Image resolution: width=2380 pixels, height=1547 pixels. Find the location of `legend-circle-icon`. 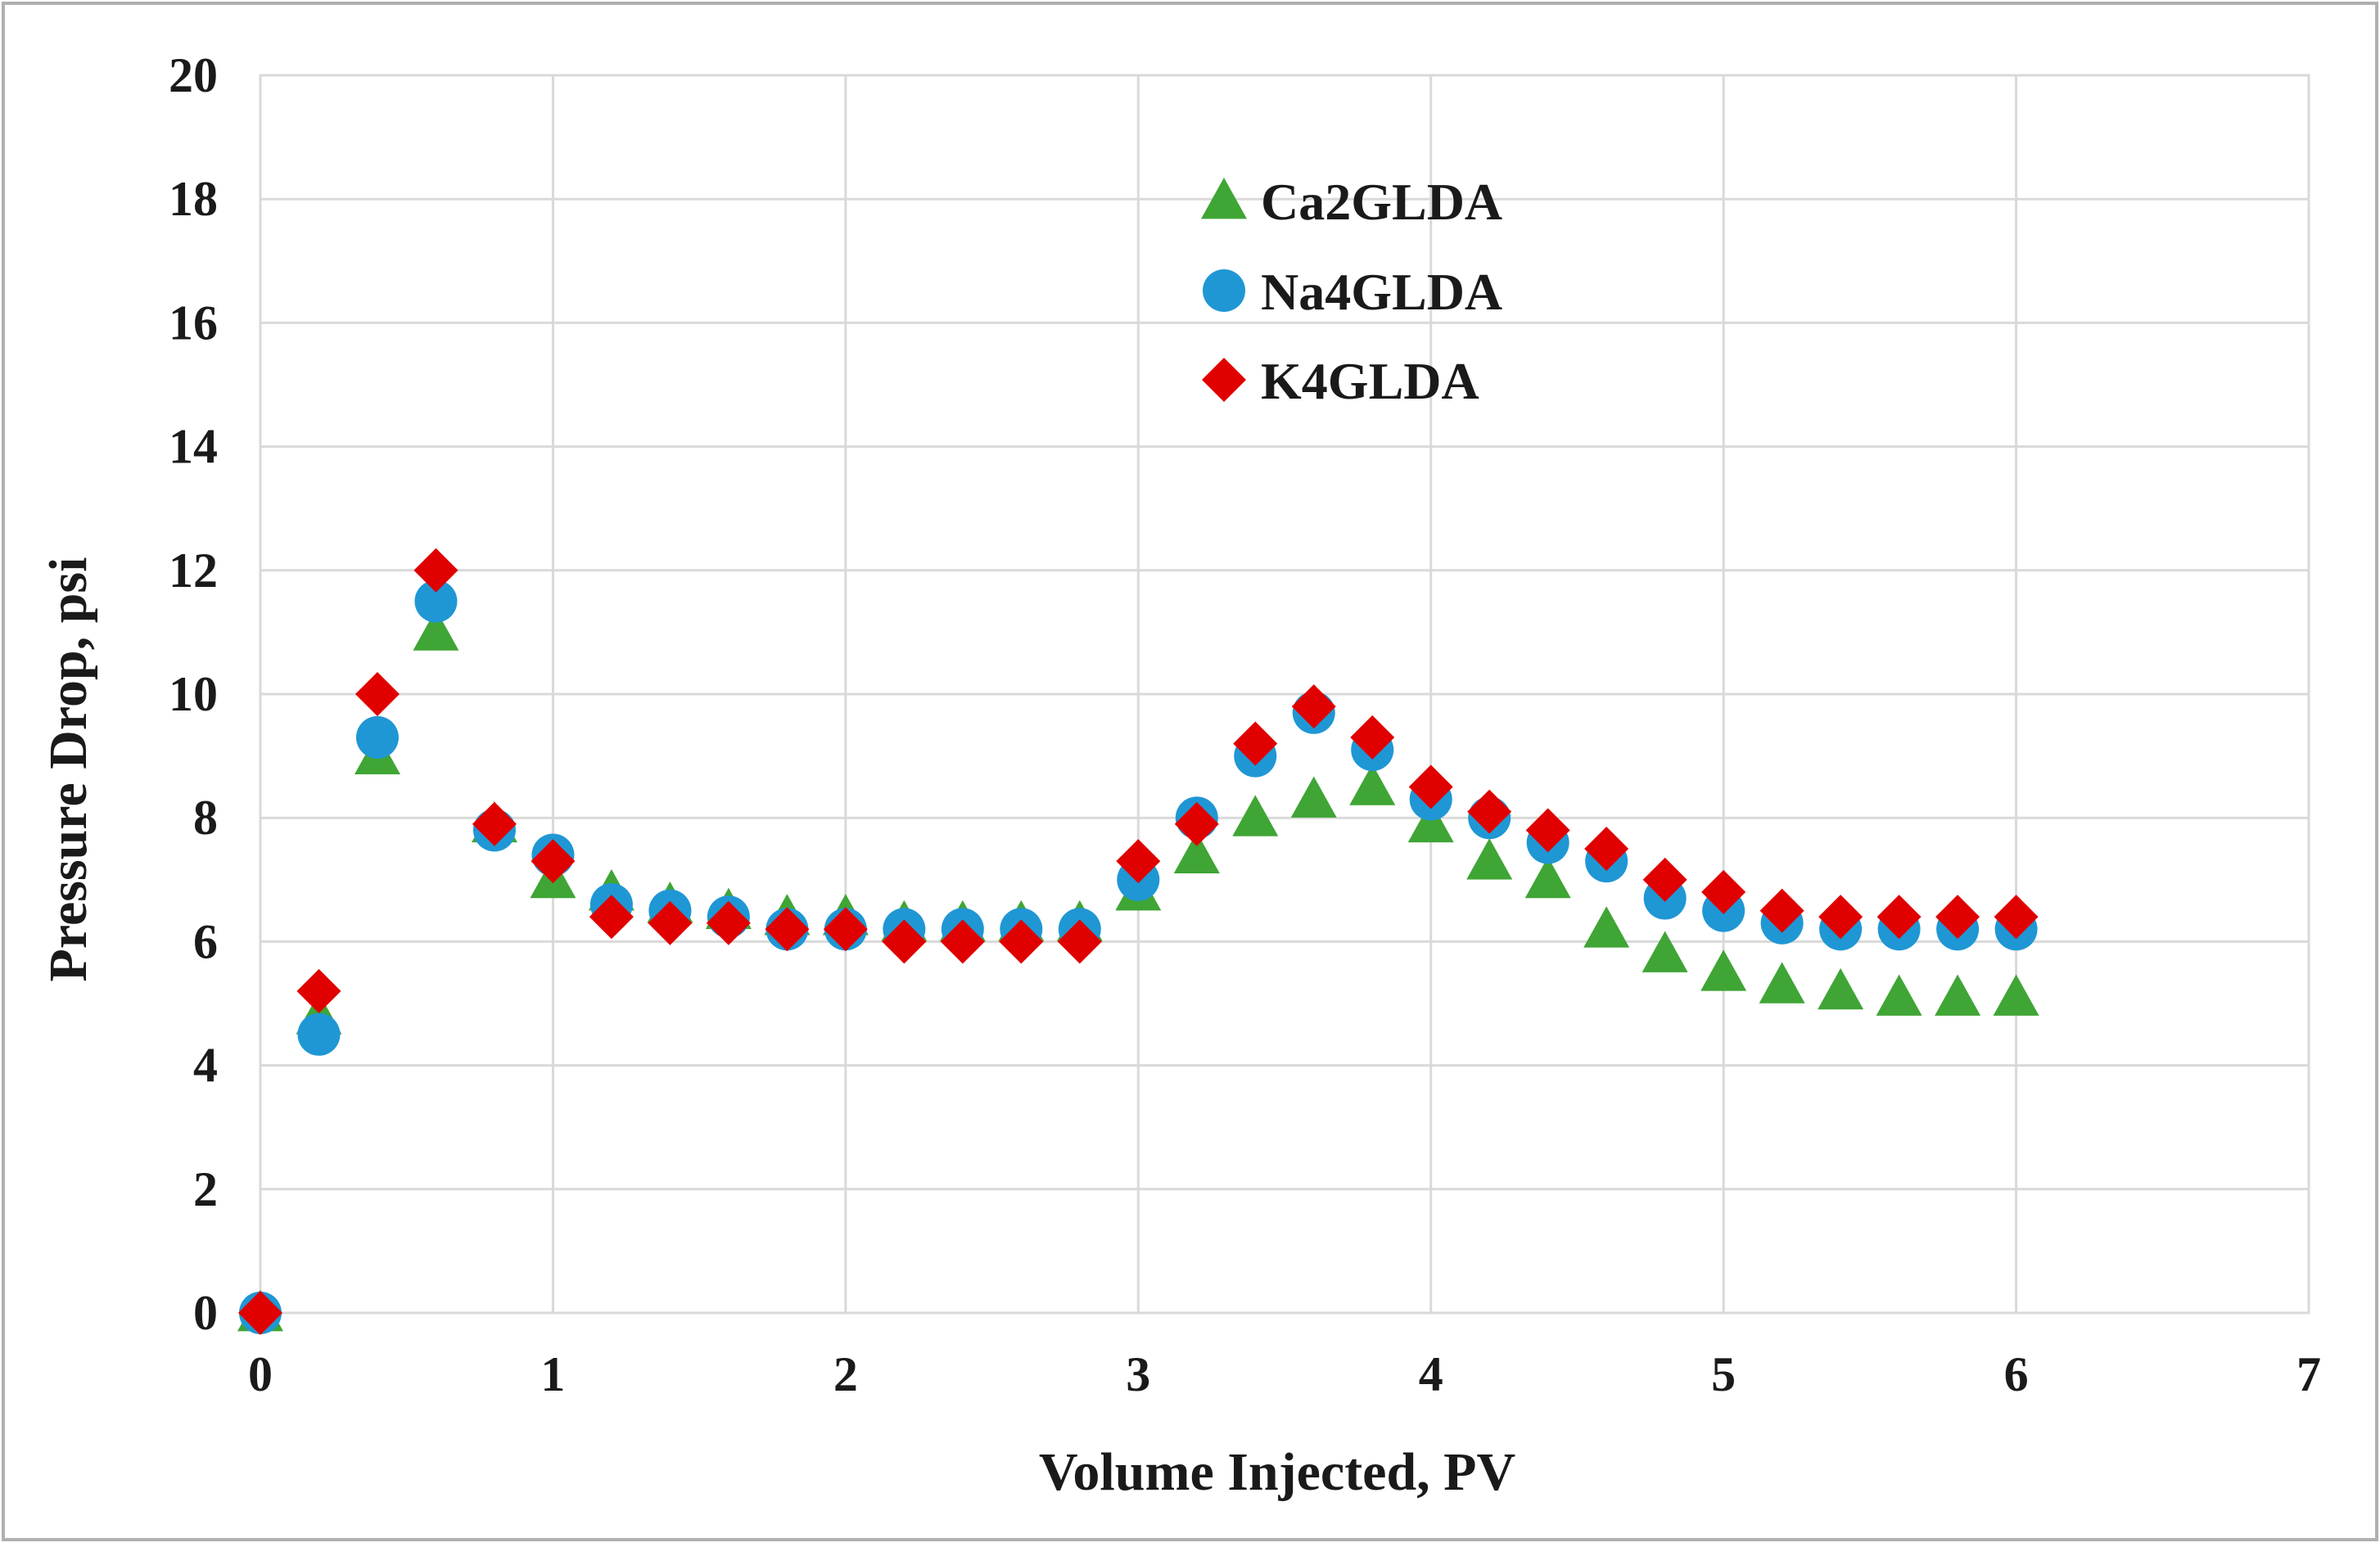

legend-circle-icon is located at coordinates (1224, 291).